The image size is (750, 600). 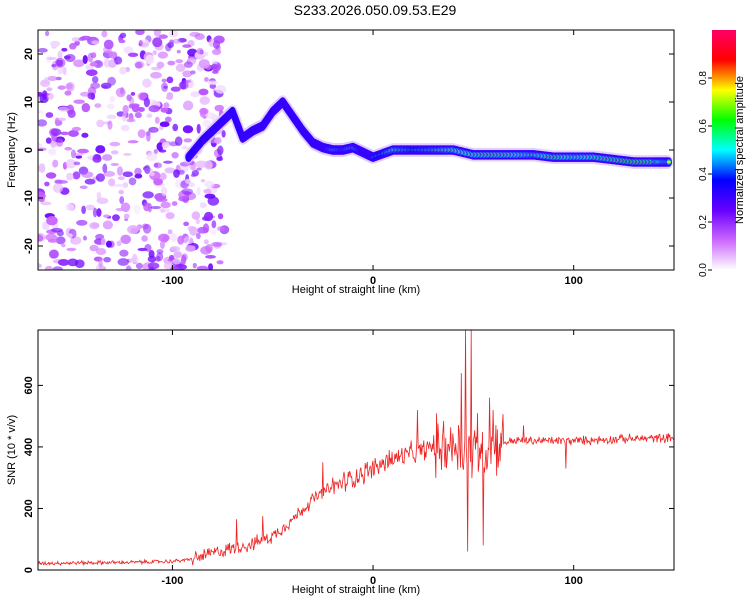 I want to click on y-tick-label: -20, so click(x=29, y=246).